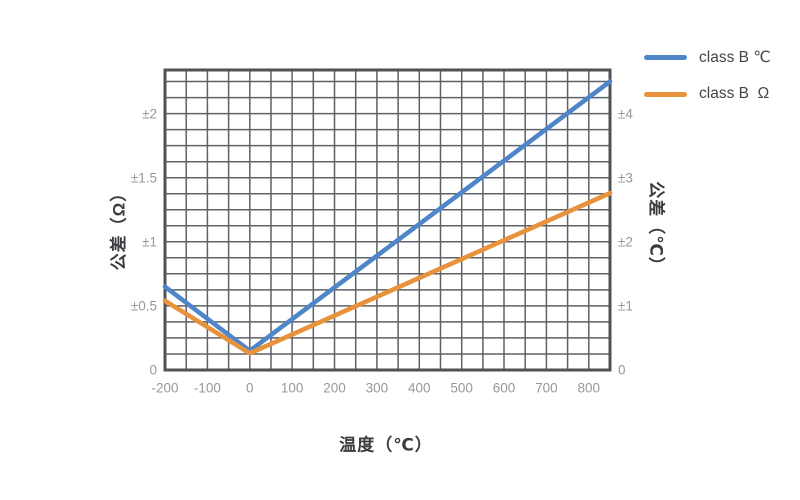 This screenshot has width=800, height=500. Describe the element at coordinates (665, 94) in the screenshot. I see `legend-swatch-orange-line` at that location.